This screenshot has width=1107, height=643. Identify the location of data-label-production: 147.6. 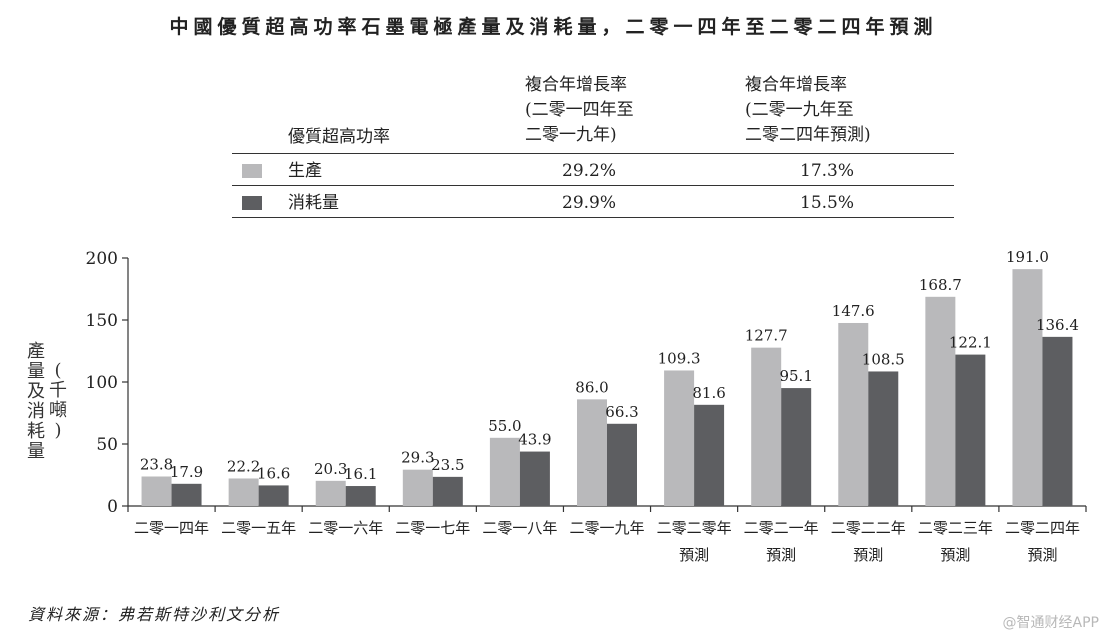
(853, 311).